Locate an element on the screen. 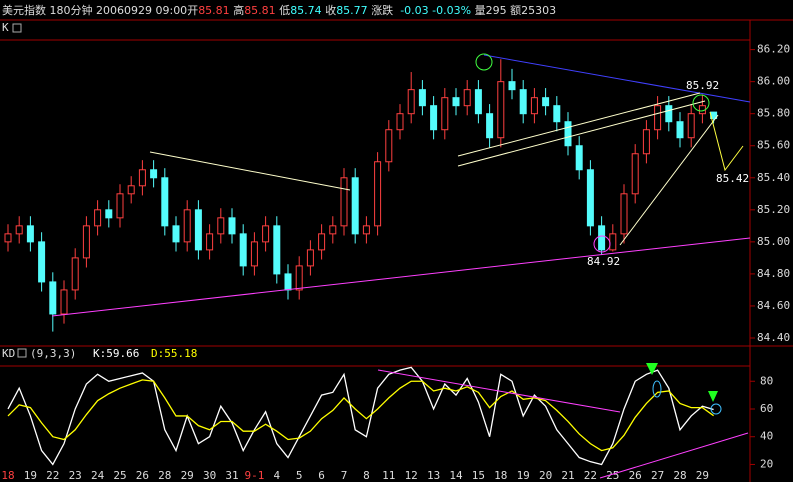  y-tick-label: 20 is located at coordinates (766, 463).